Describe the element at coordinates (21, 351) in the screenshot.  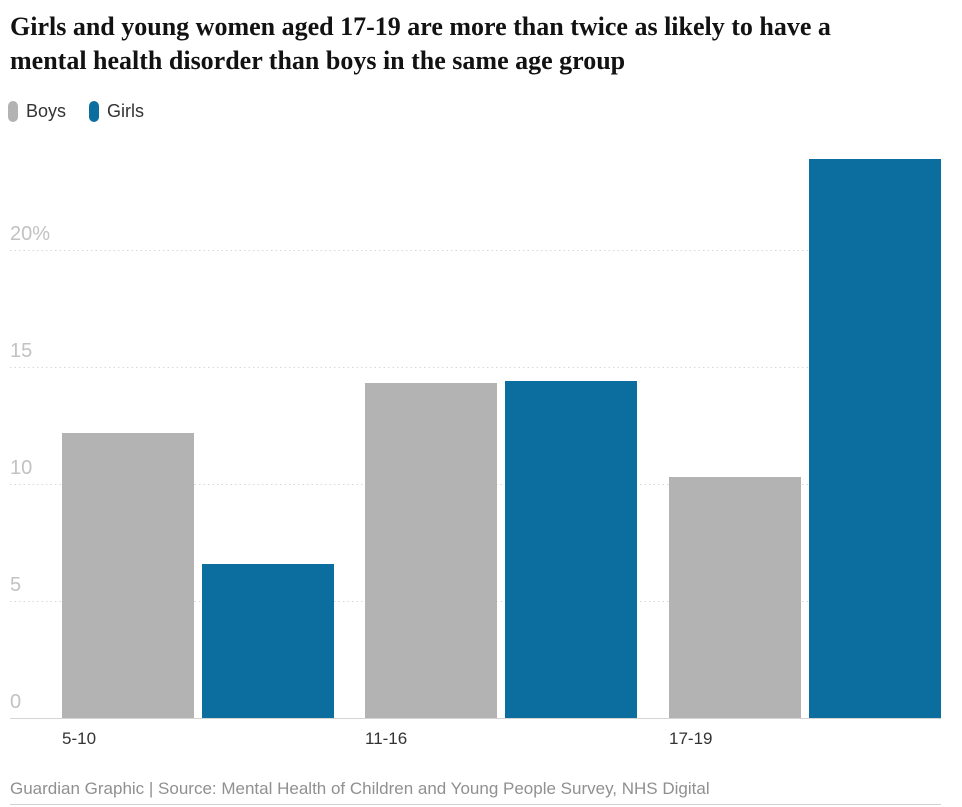
I see `y-tick-label-15: 15` at that location.